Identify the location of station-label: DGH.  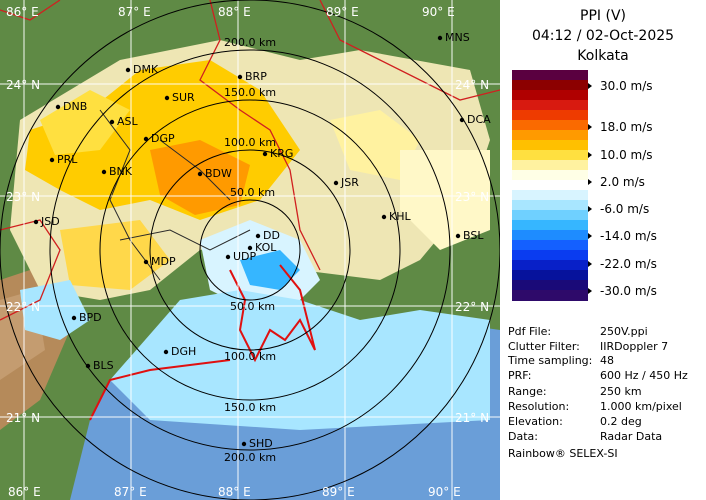
(184, 351).